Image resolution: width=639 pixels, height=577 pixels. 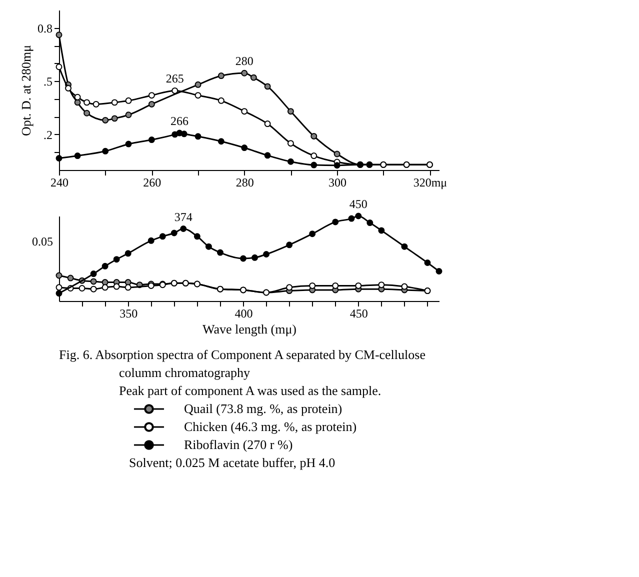 What do you see at coordinates (242, 354) in the screenshot?
I see `caption: Fig. 6. Absorption spectra of Component A separated by CM-cellulose` at bounding box center [242, 354].